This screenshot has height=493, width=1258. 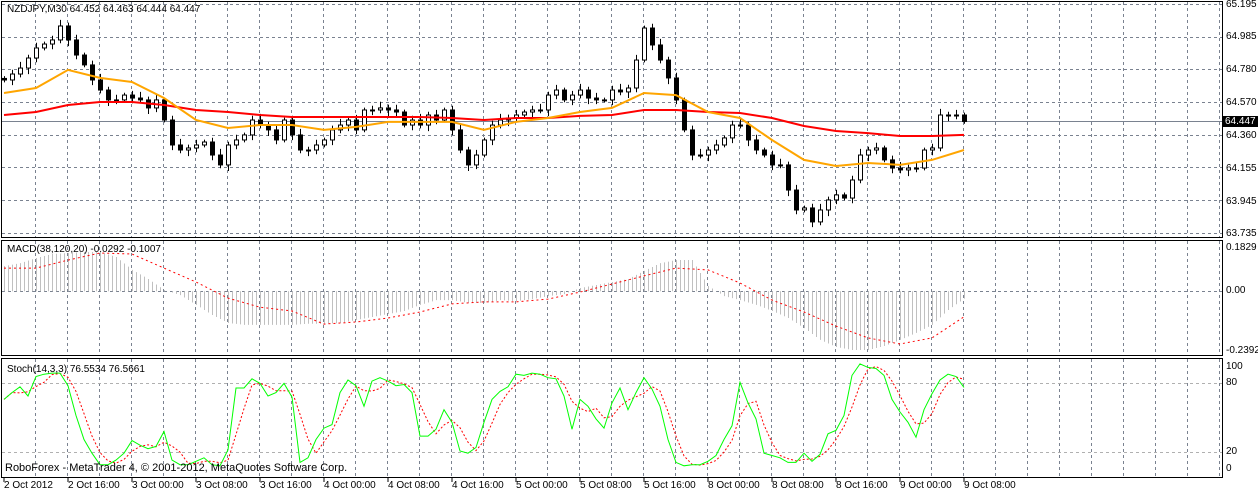 I want to click on slow-ma-line, so click(x=484, y=119).